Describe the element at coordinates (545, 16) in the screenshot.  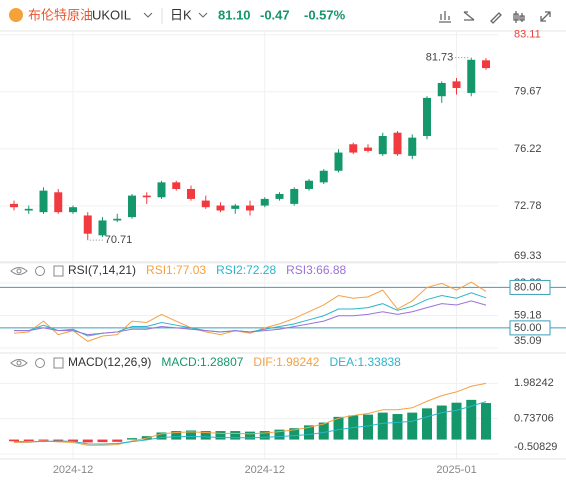
I see `fullscreen-button` at that location.